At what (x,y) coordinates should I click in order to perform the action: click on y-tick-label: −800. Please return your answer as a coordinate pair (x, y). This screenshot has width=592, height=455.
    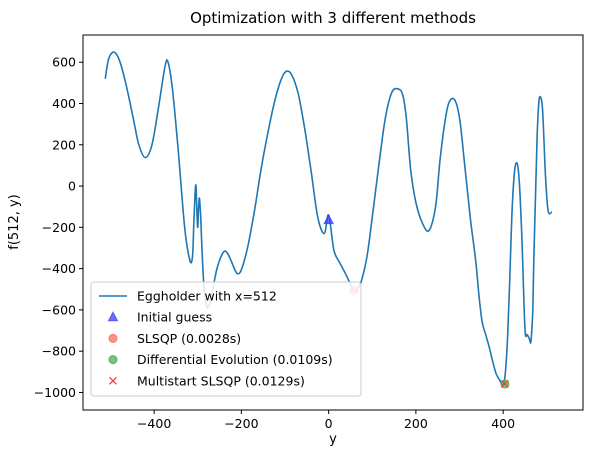
    Looking at the image, I should click on (59, 351).